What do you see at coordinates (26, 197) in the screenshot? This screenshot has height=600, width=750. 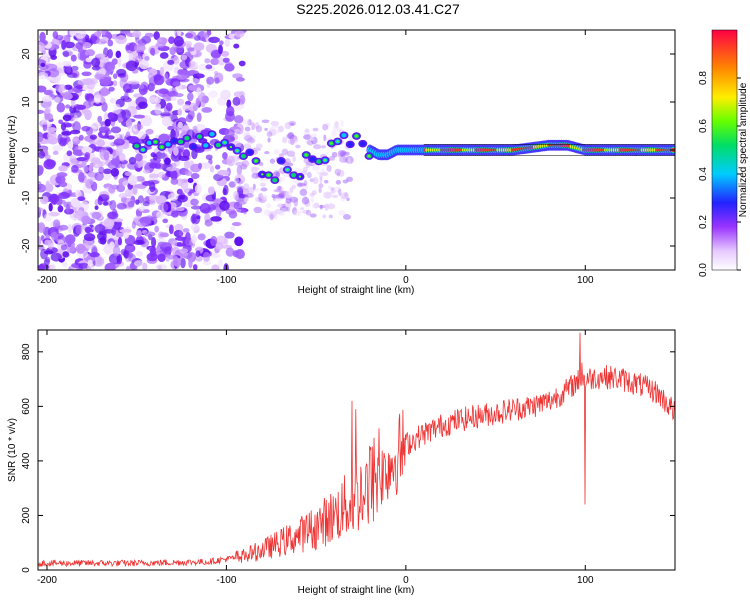 I see `y-tick-label: -10` at bounding box center [26, 197].